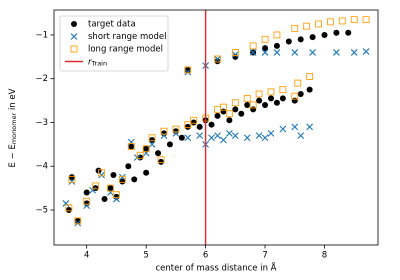  I want to click on y-tick-label: −1, so click(41, 35).